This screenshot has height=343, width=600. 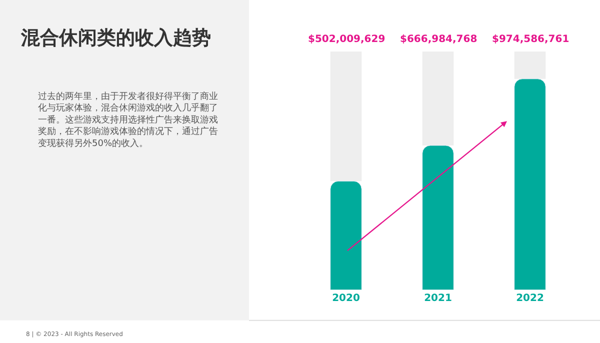 What do you see at coordinates (115, 38) in the screenshot?
I see `text: 混合休闲类的收入趋势` at bounding box center [115, 38].